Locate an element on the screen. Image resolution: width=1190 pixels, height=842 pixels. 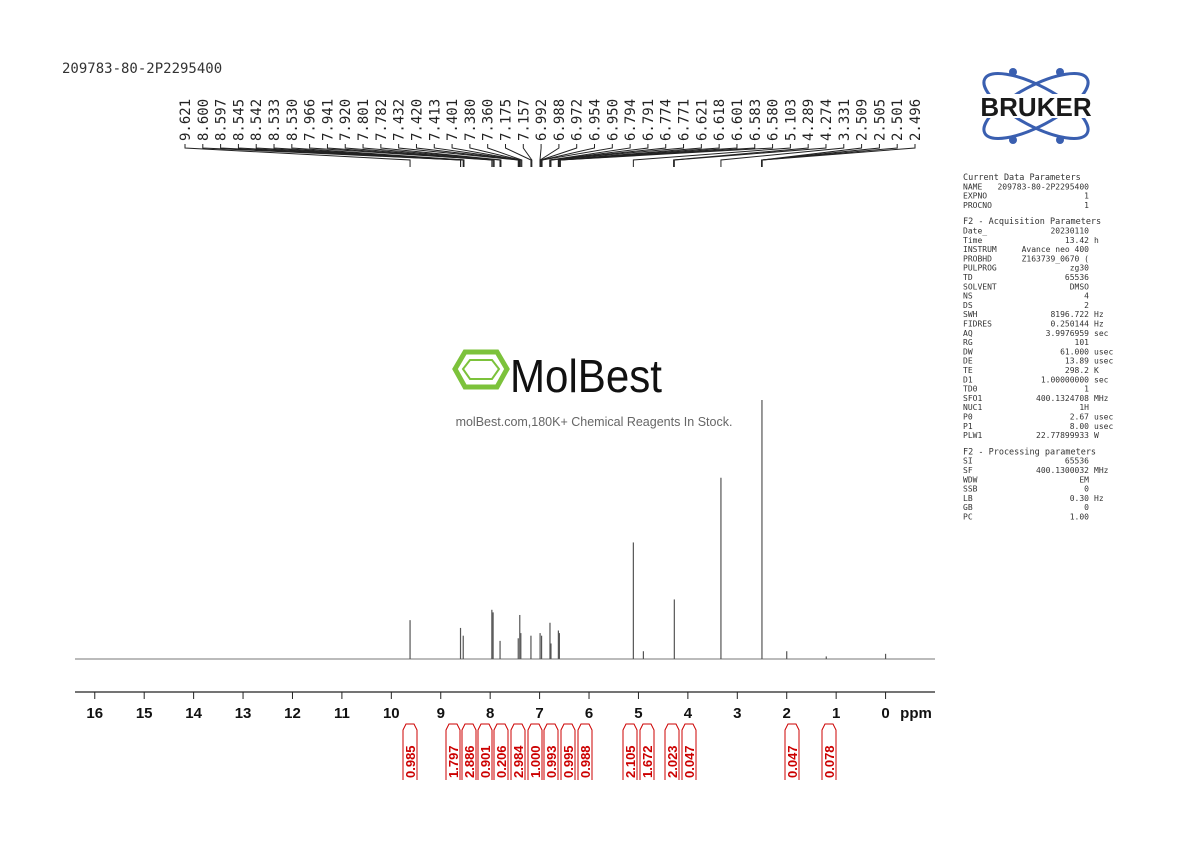
bruker-logo: BRUKER is located at coordinates (1037, 106).